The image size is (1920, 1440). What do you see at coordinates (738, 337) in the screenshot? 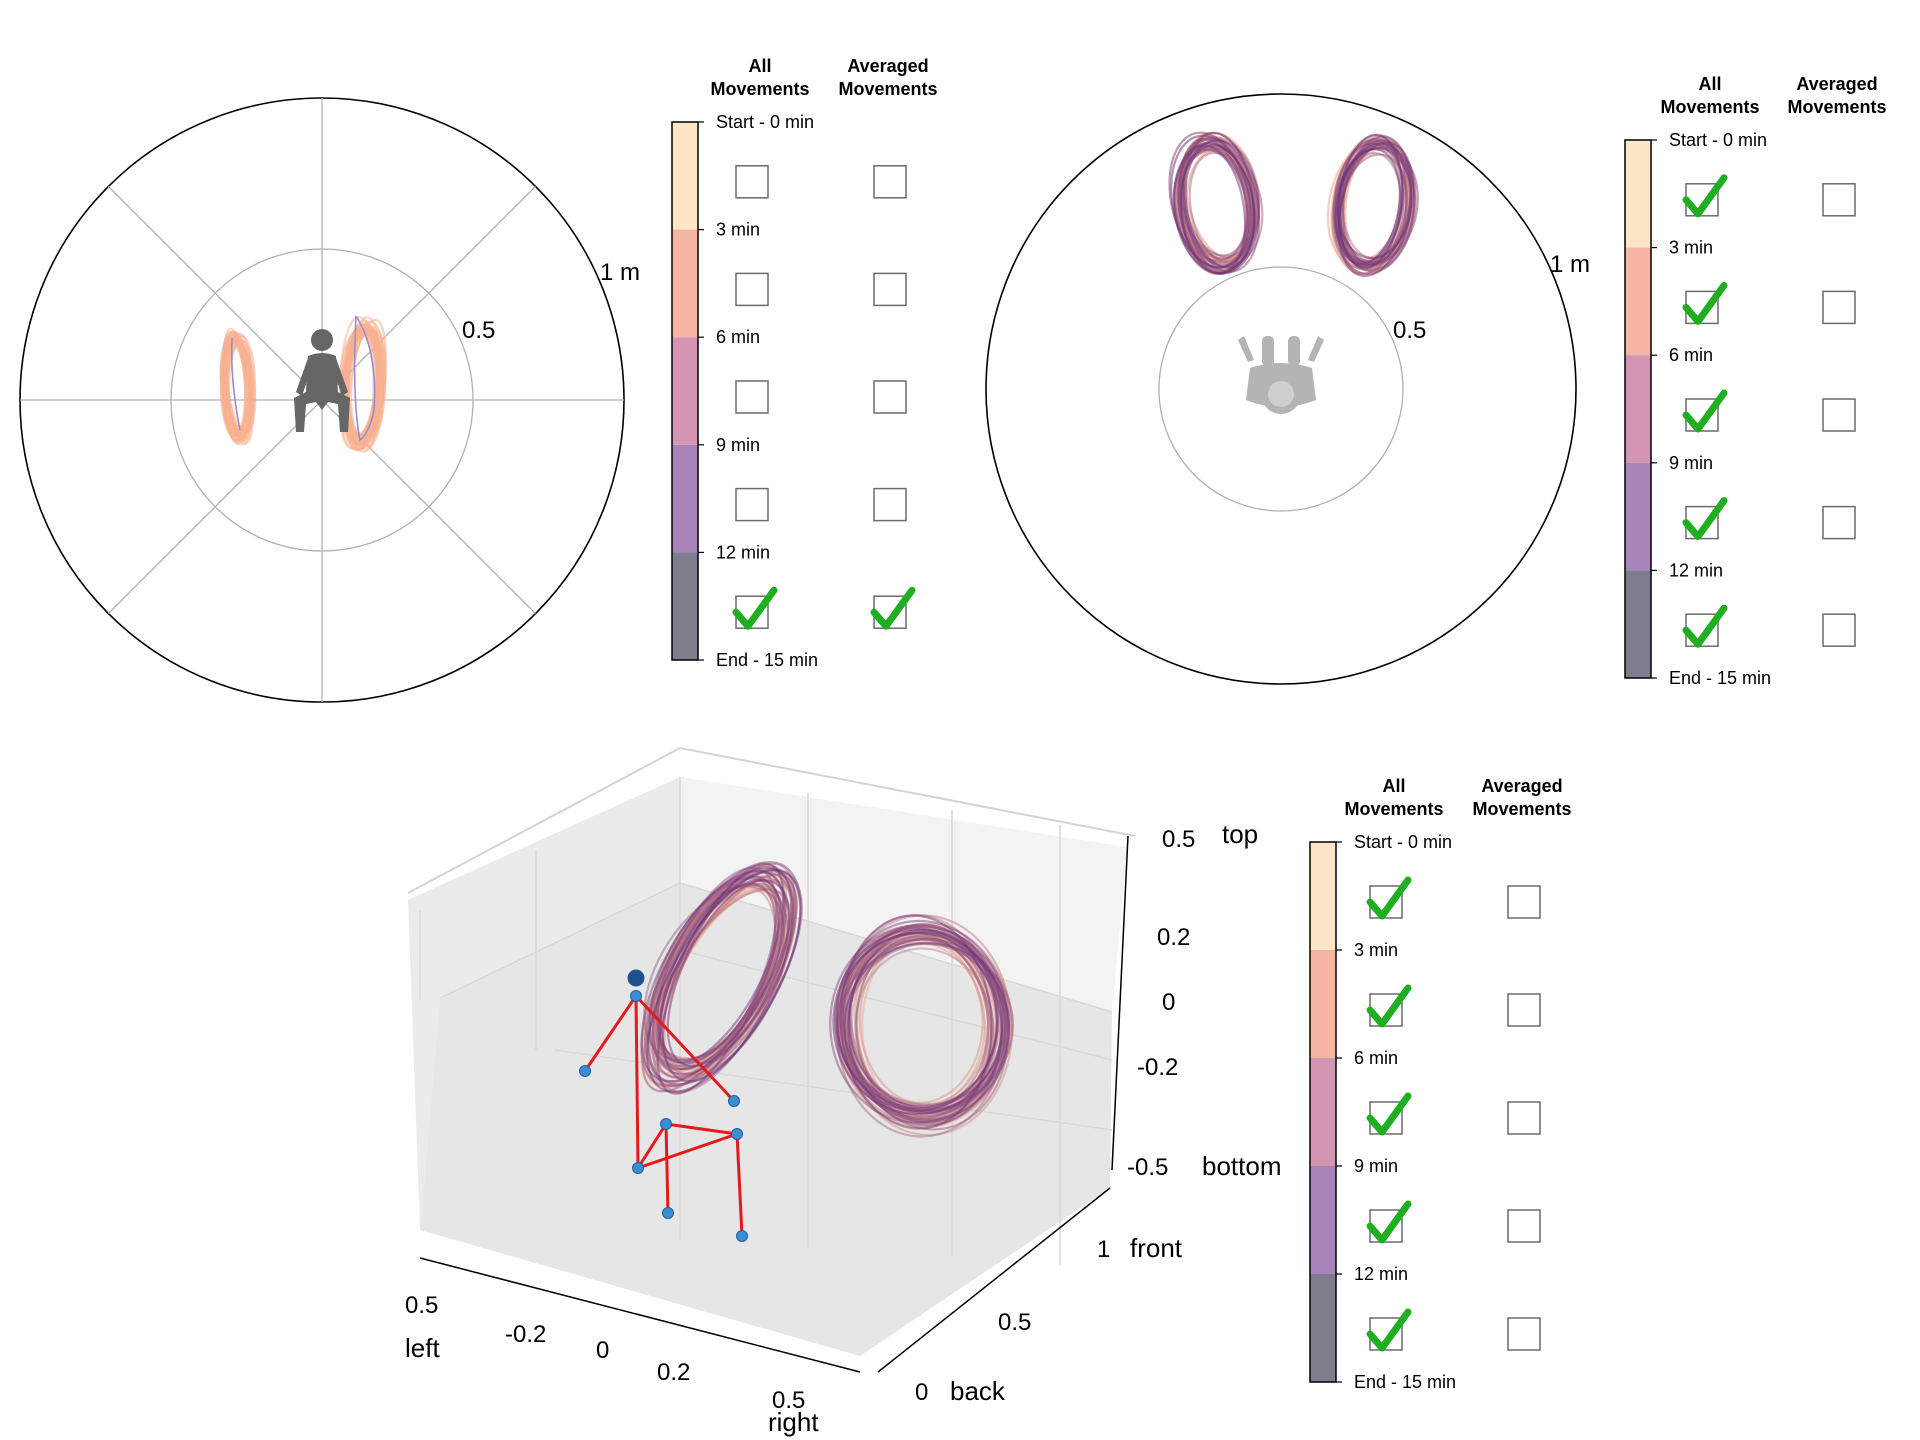
I see `time-label: 6 min` at bounding box center [738, 337].